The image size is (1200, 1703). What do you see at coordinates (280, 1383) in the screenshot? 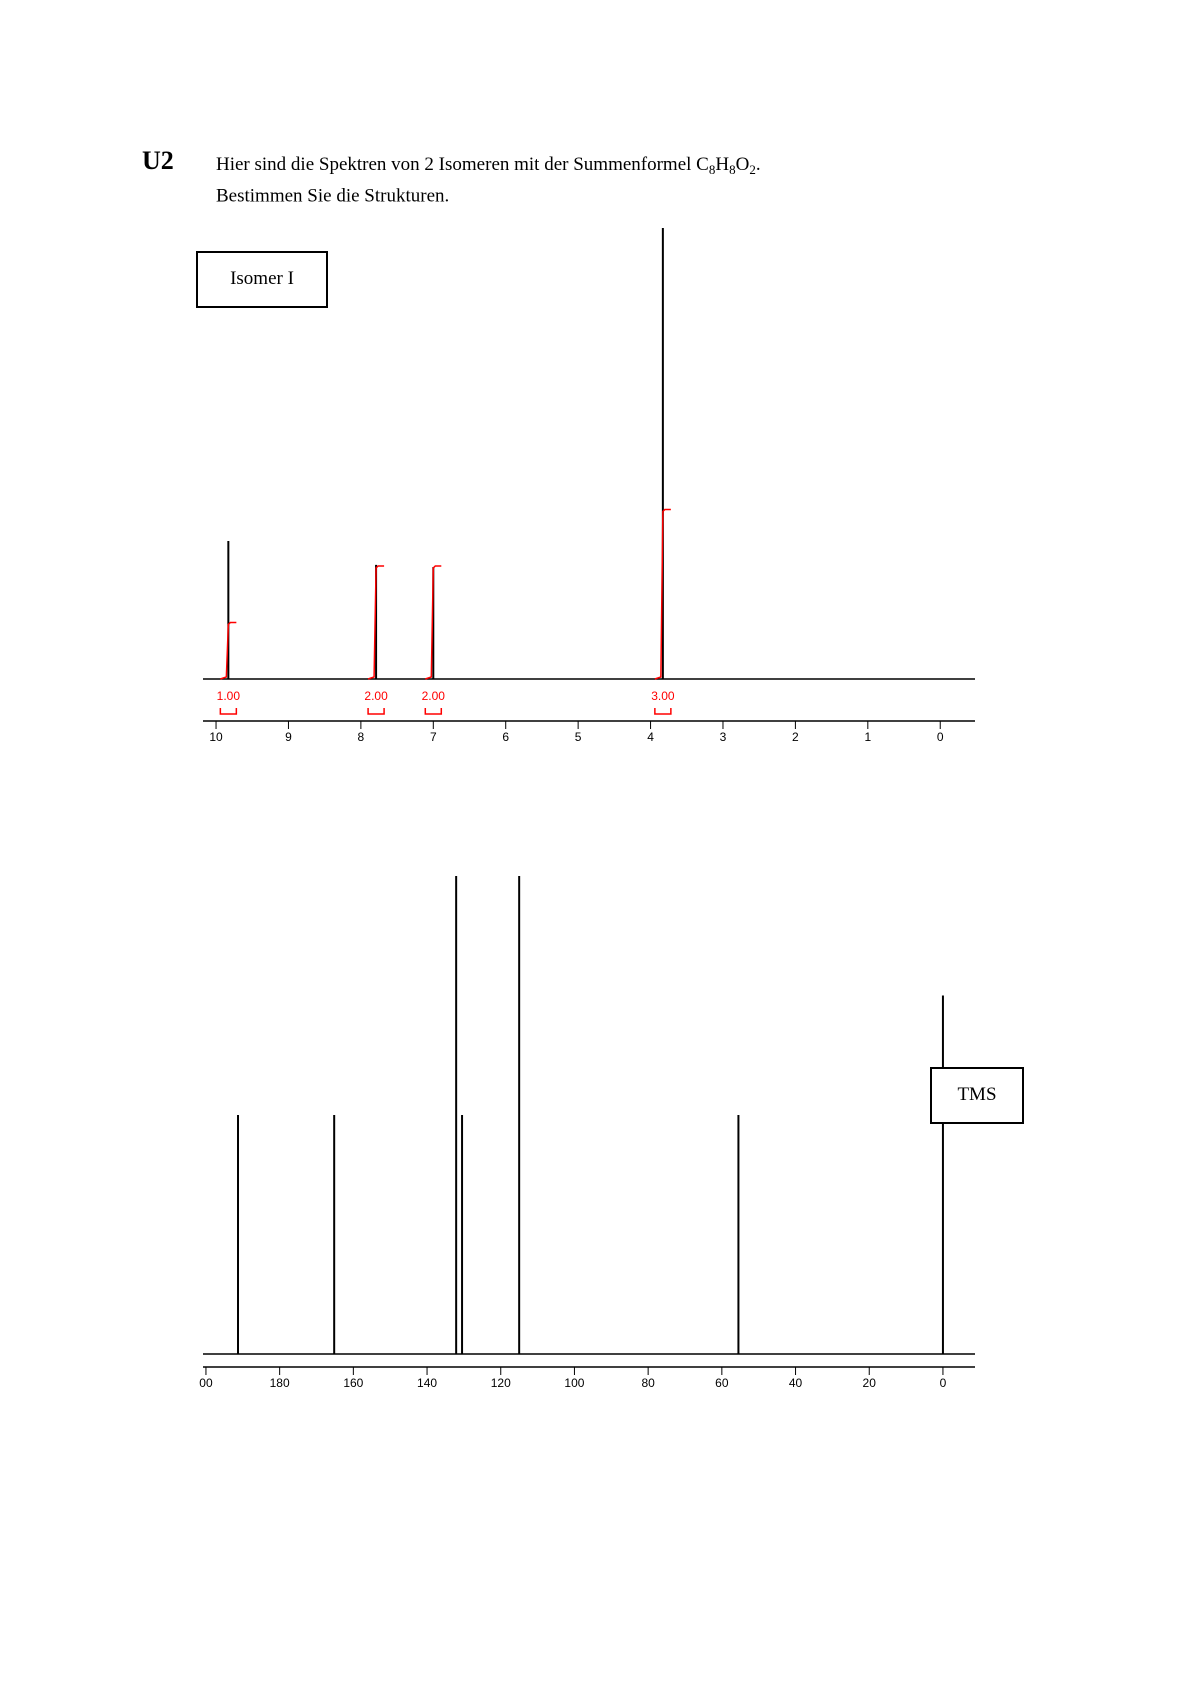
I see `x-tick-label: 180` at bounding box center [280, 1383].